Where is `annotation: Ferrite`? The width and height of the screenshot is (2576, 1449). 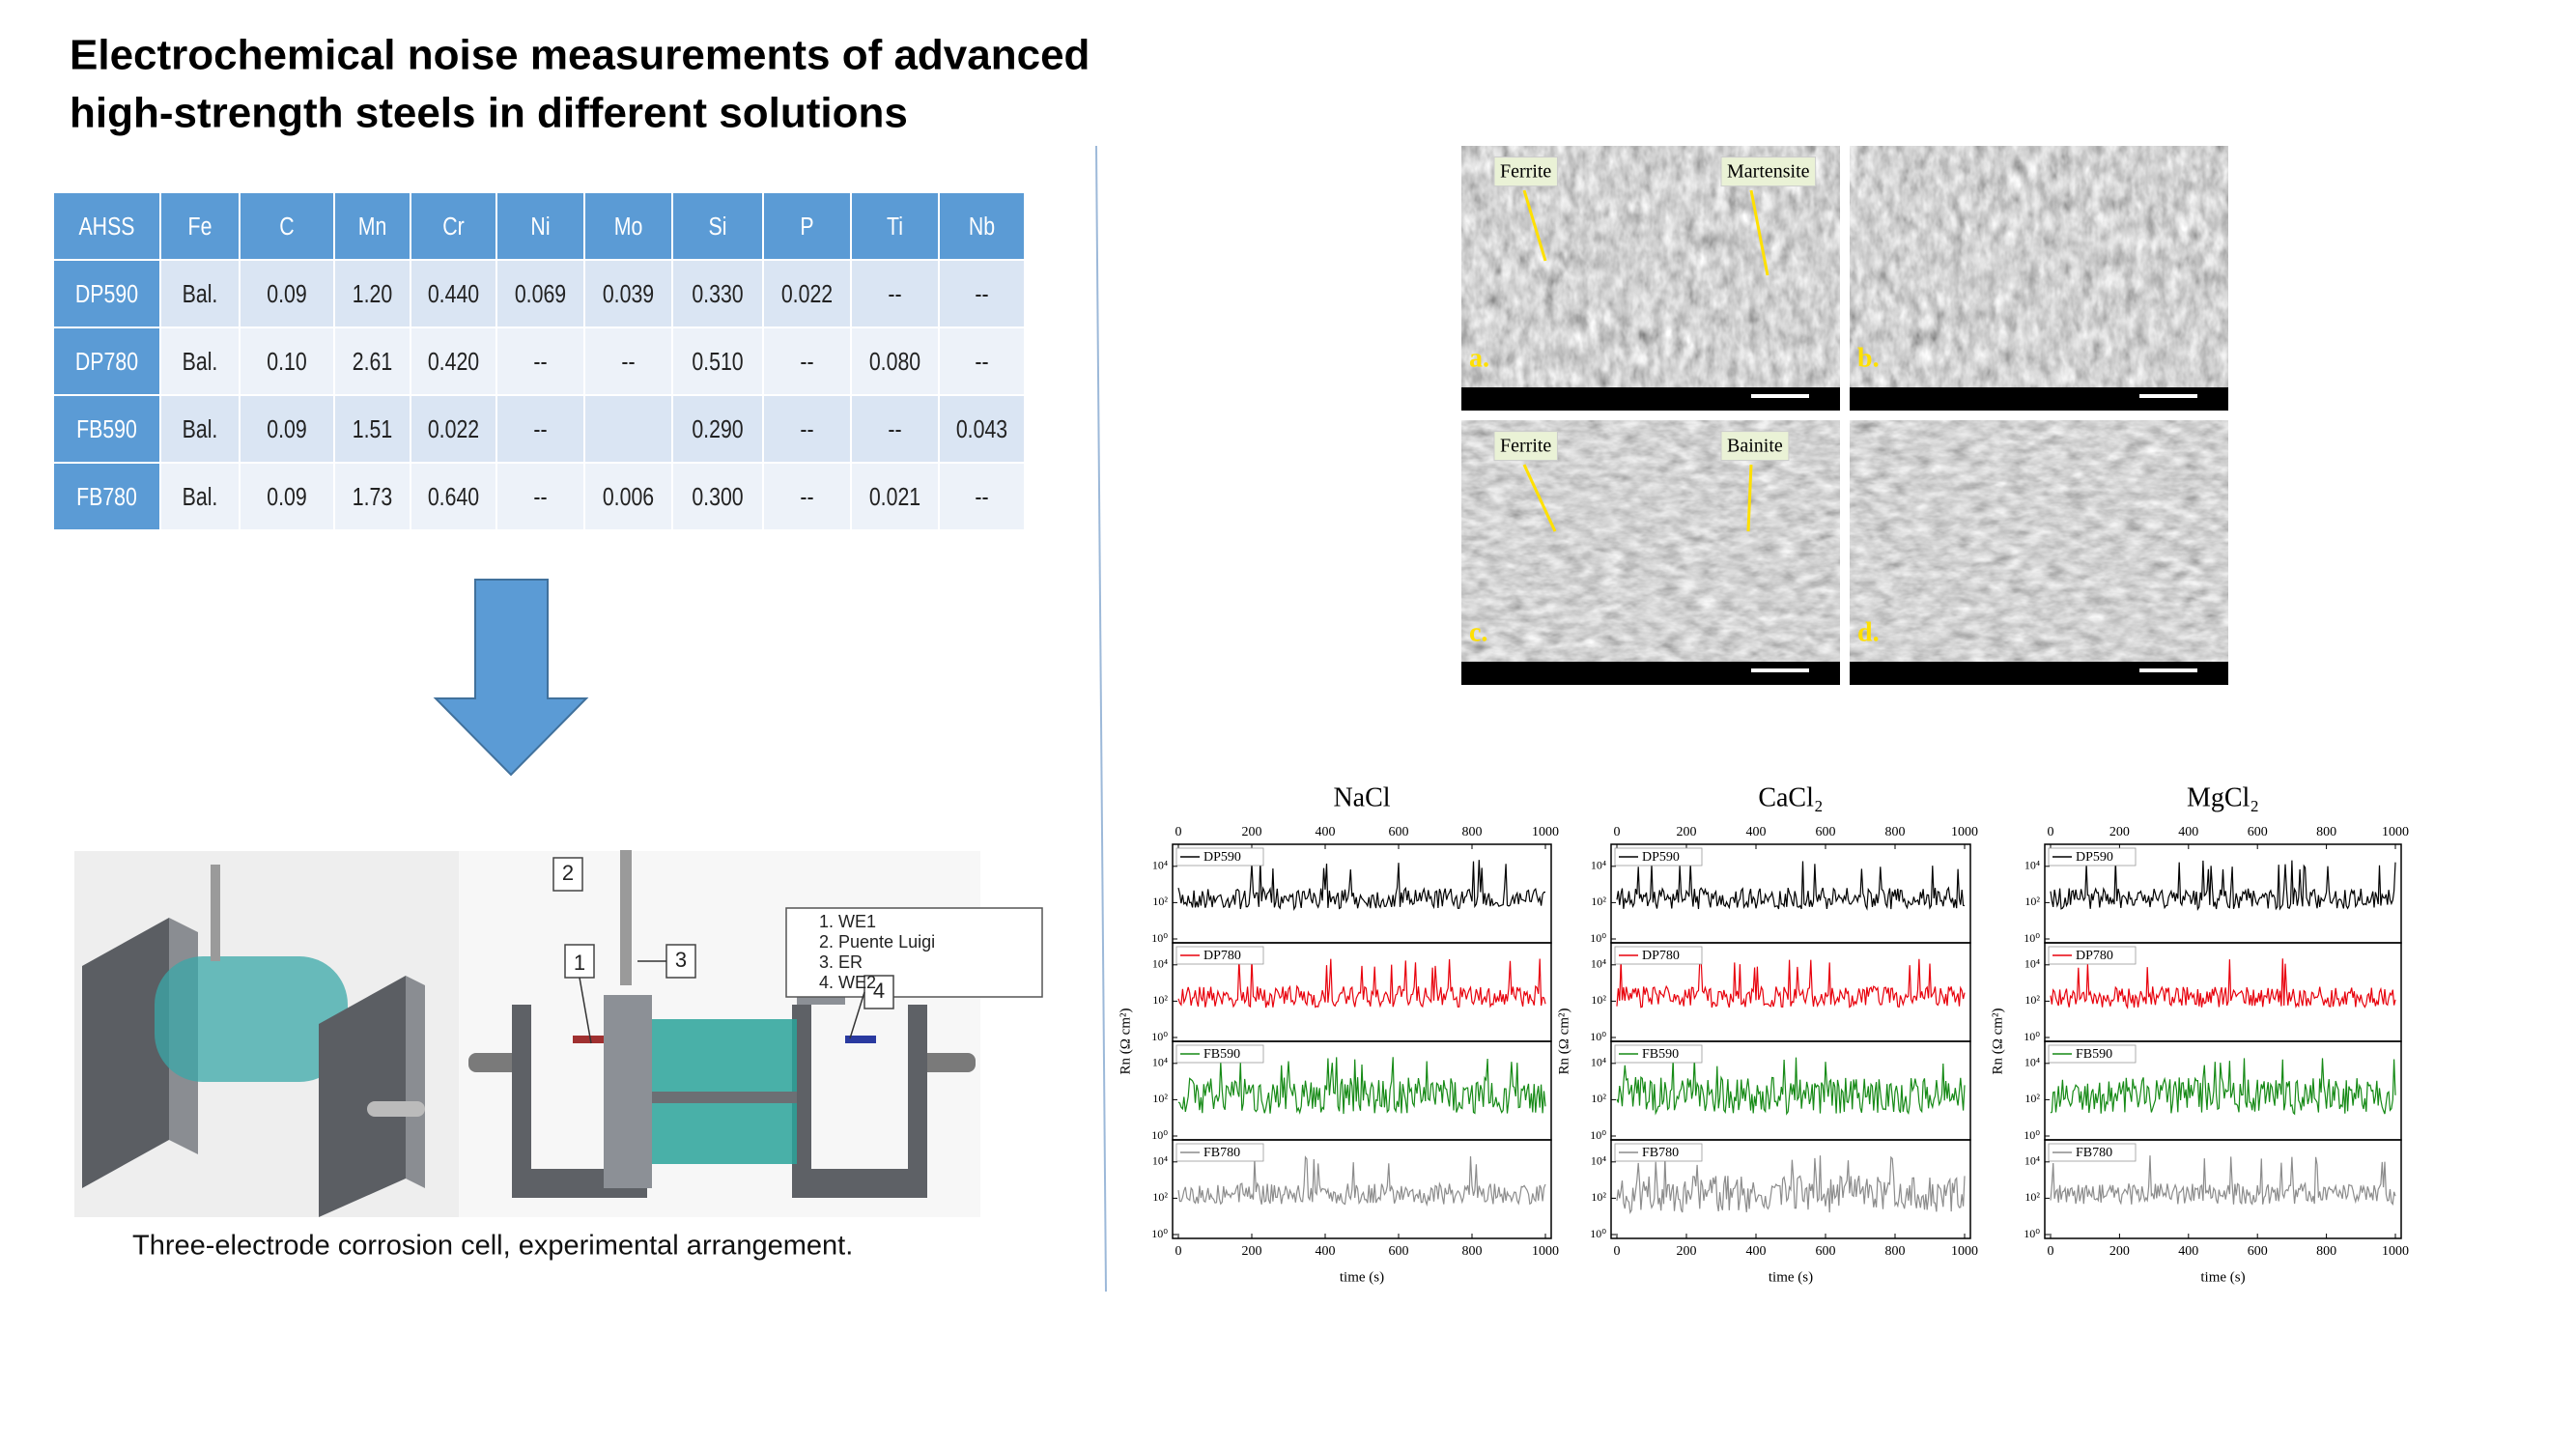
annotation: Ferrite is located at coordinates (1525, 172).